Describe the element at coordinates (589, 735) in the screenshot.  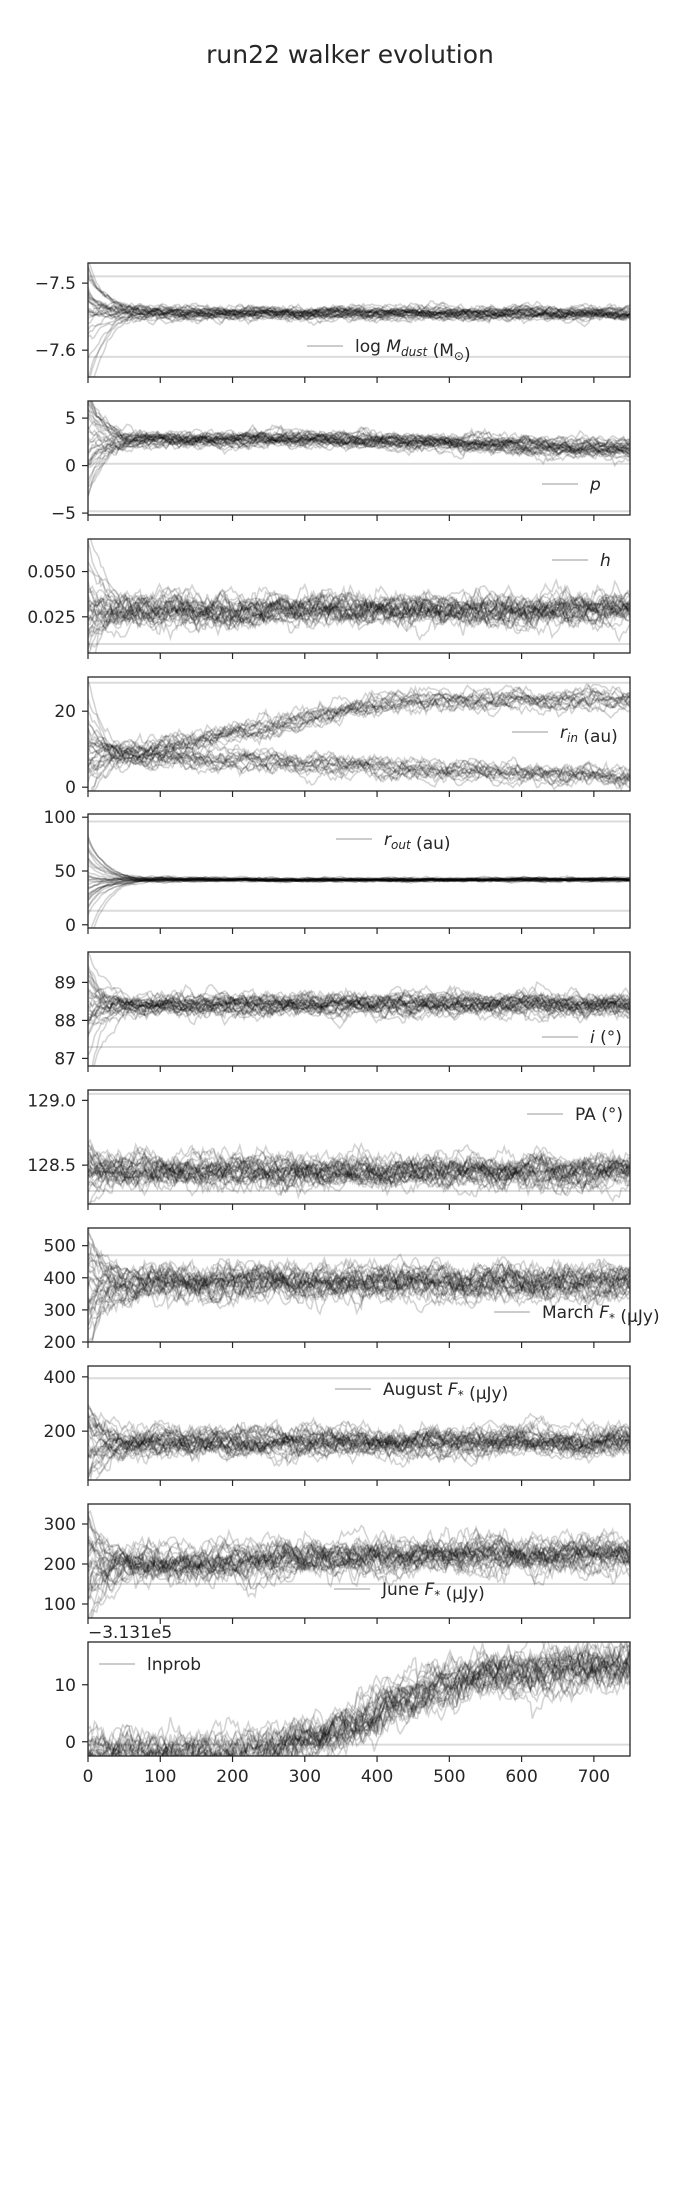
I see `legend-label: rin (au)` at that location.